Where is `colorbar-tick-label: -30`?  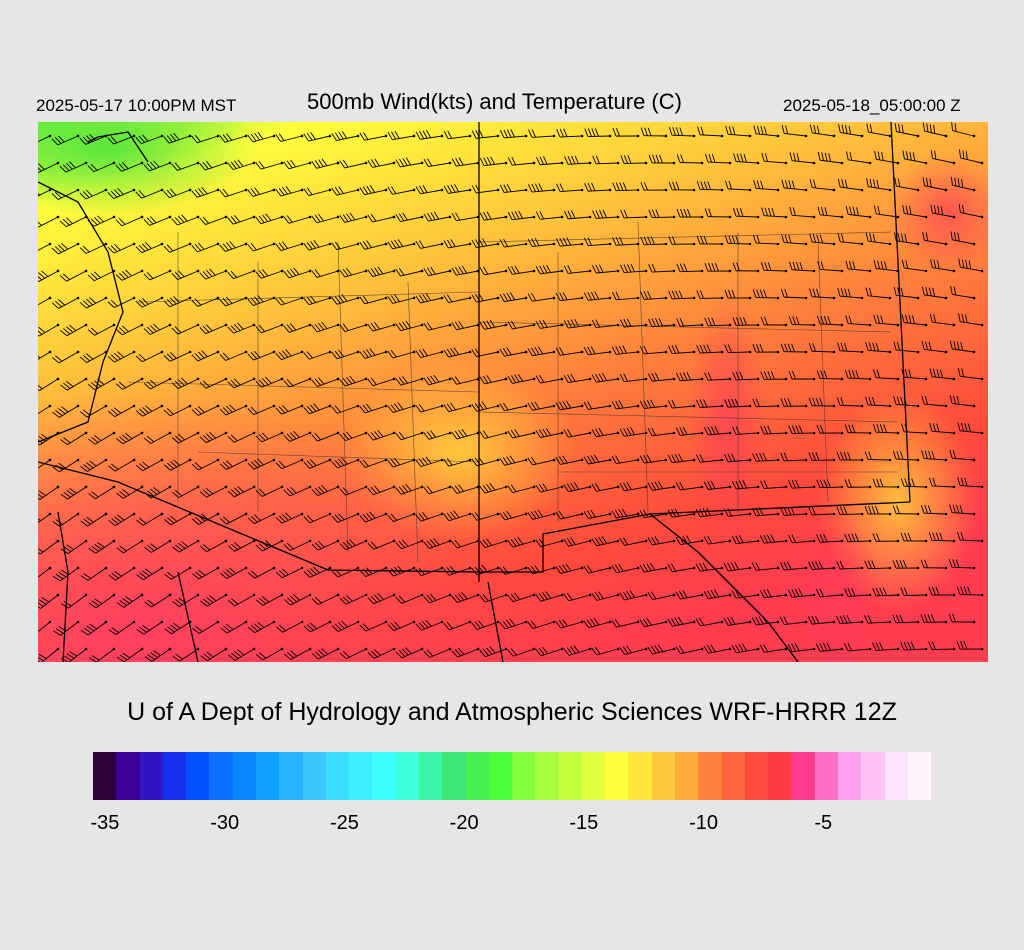 colorbar-tick-label: -30 is located at coordinates (225, 823).